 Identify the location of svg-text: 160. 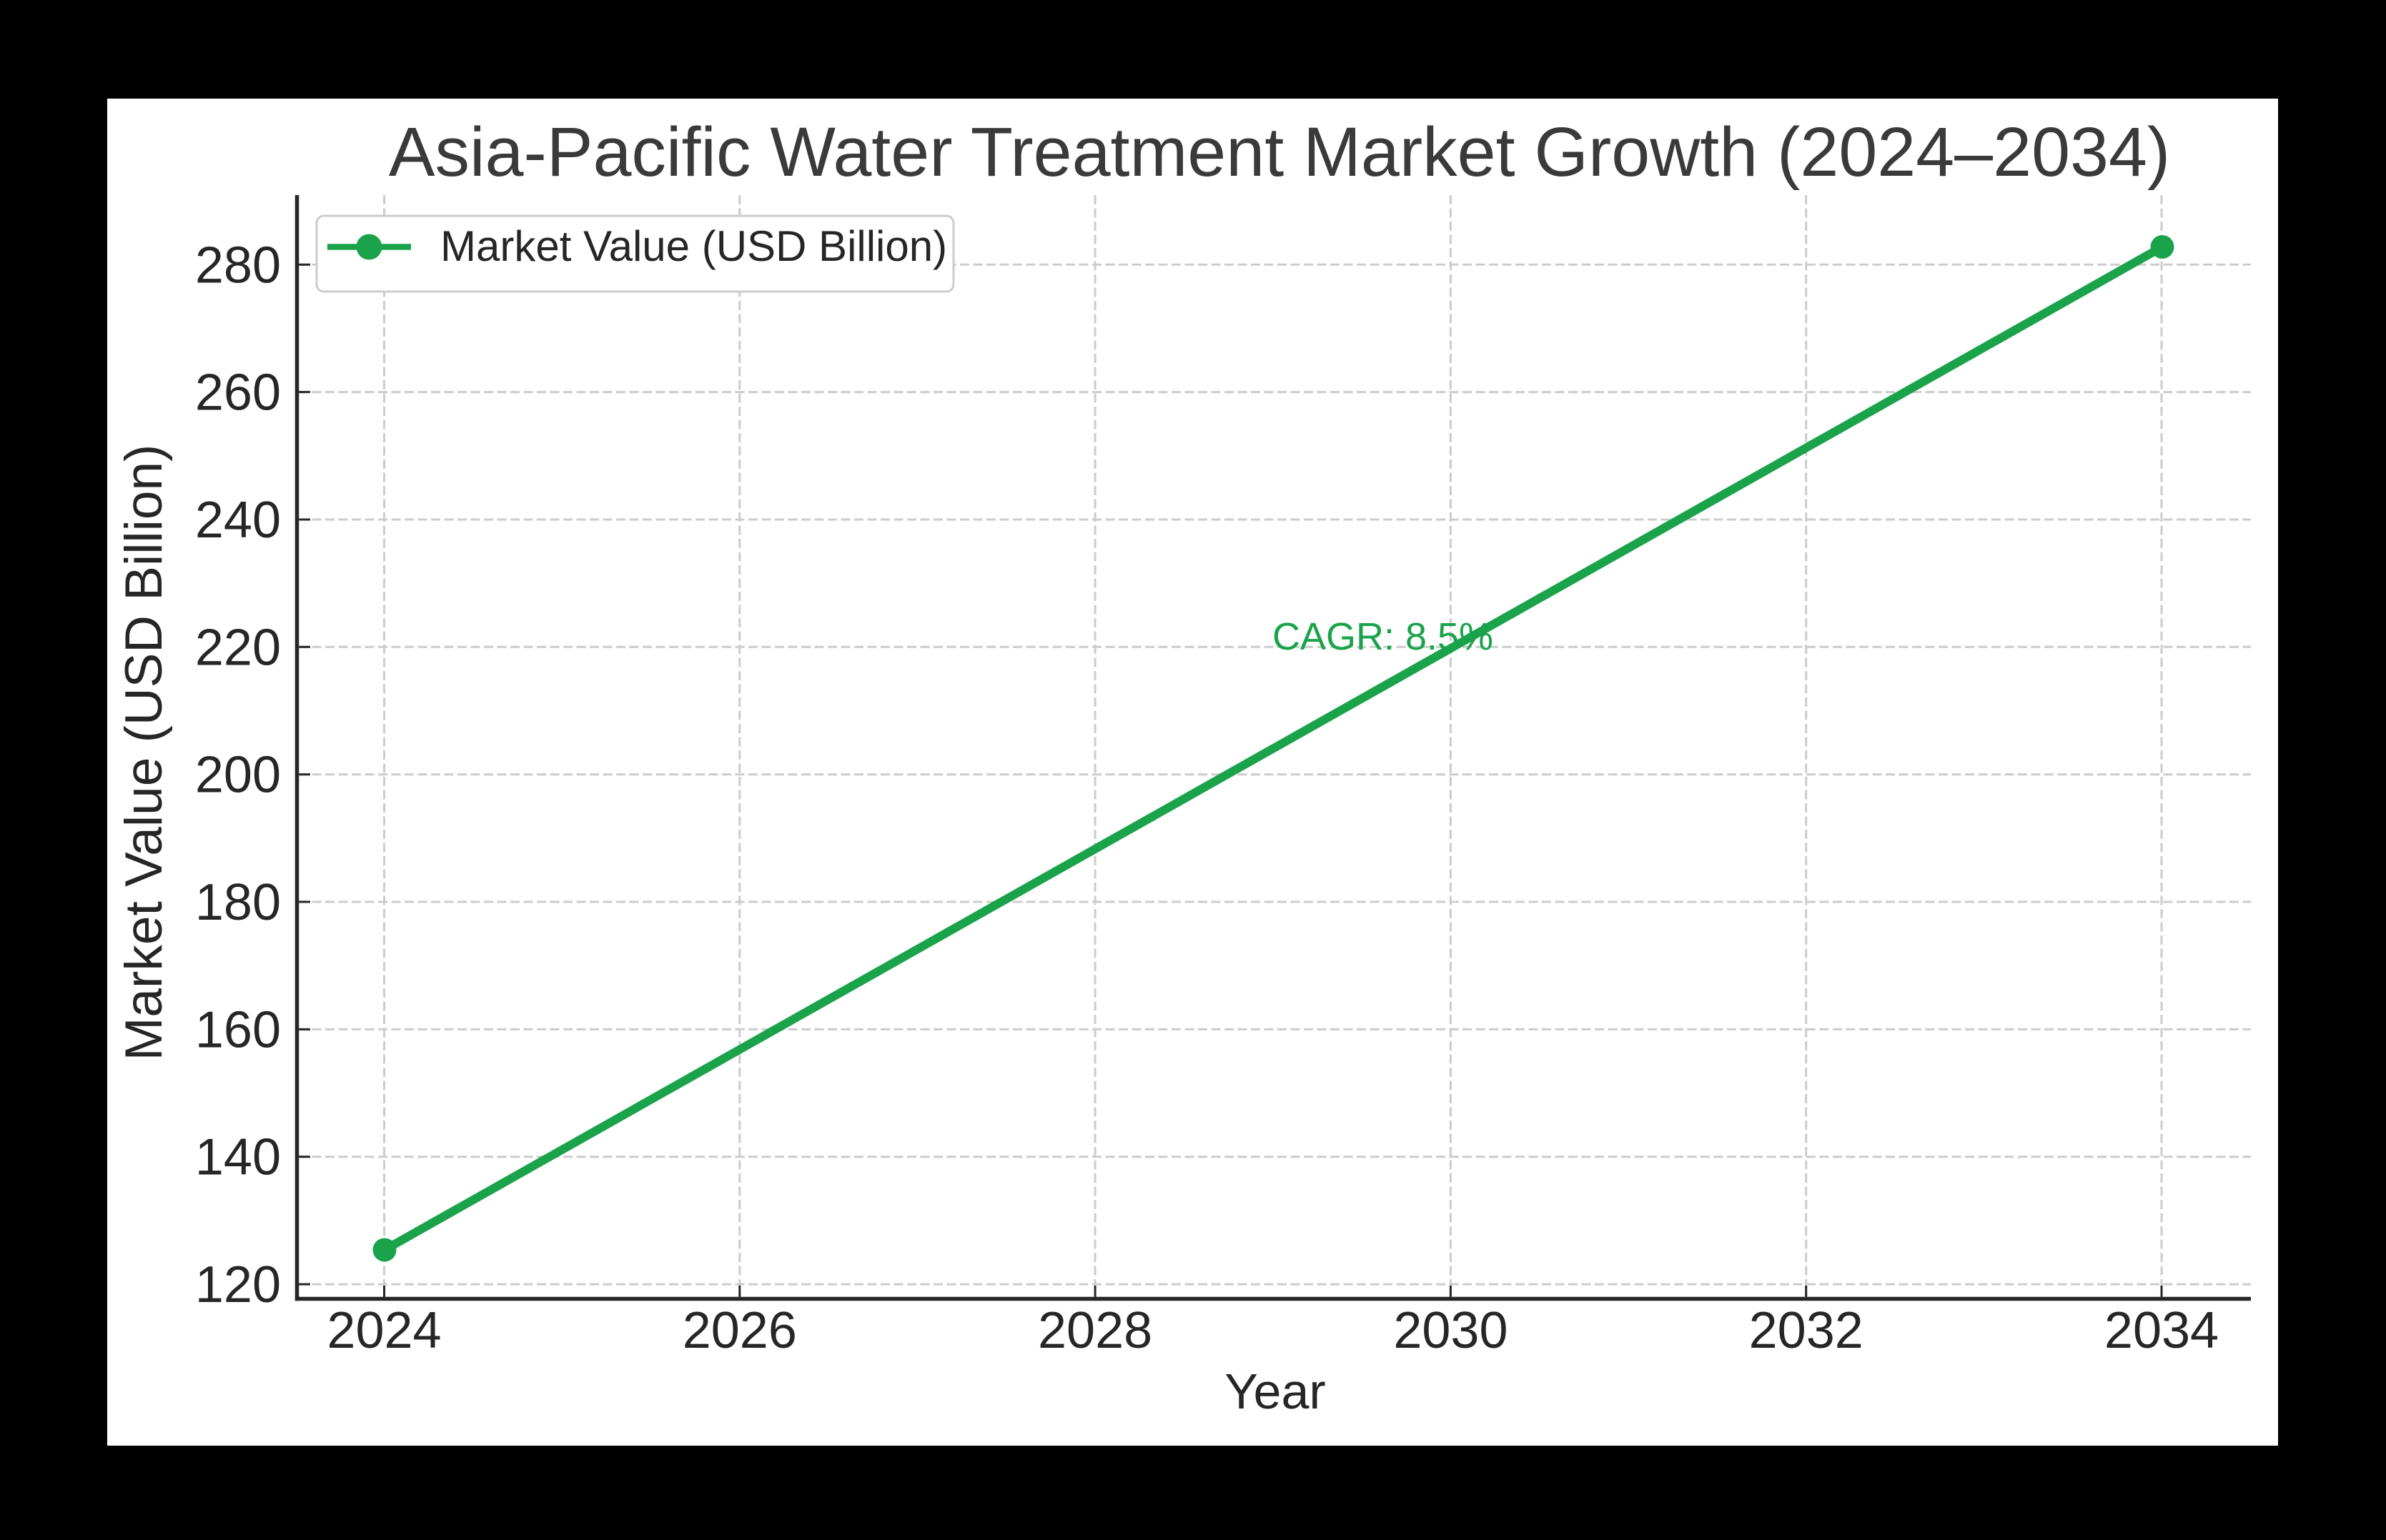
(238, 1029).